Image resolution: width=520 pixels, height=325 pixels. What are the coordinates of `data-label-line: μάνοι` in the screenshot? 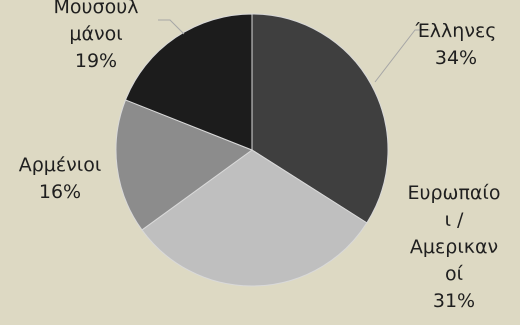 It's located at (95, 34).